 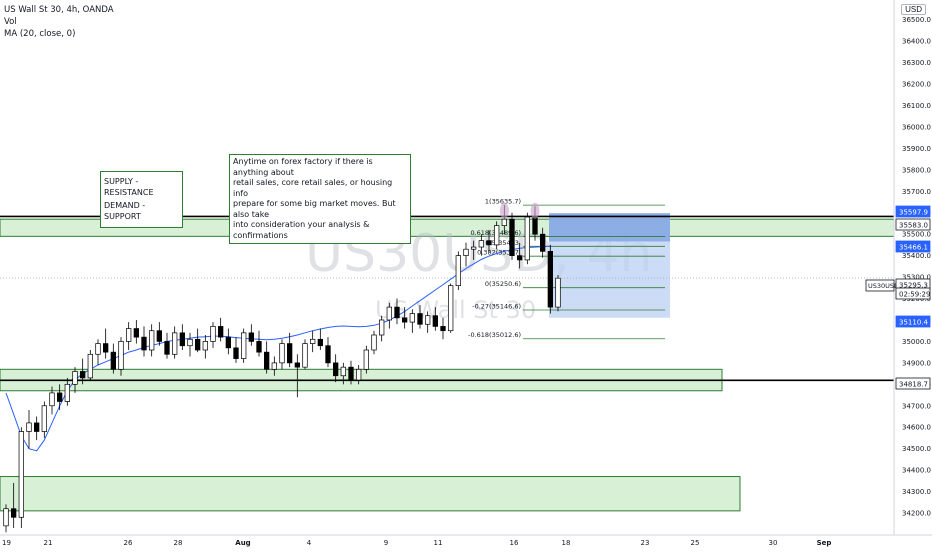 I want to click on y-tick-label: 36200.0, so click(x=916, y=85).